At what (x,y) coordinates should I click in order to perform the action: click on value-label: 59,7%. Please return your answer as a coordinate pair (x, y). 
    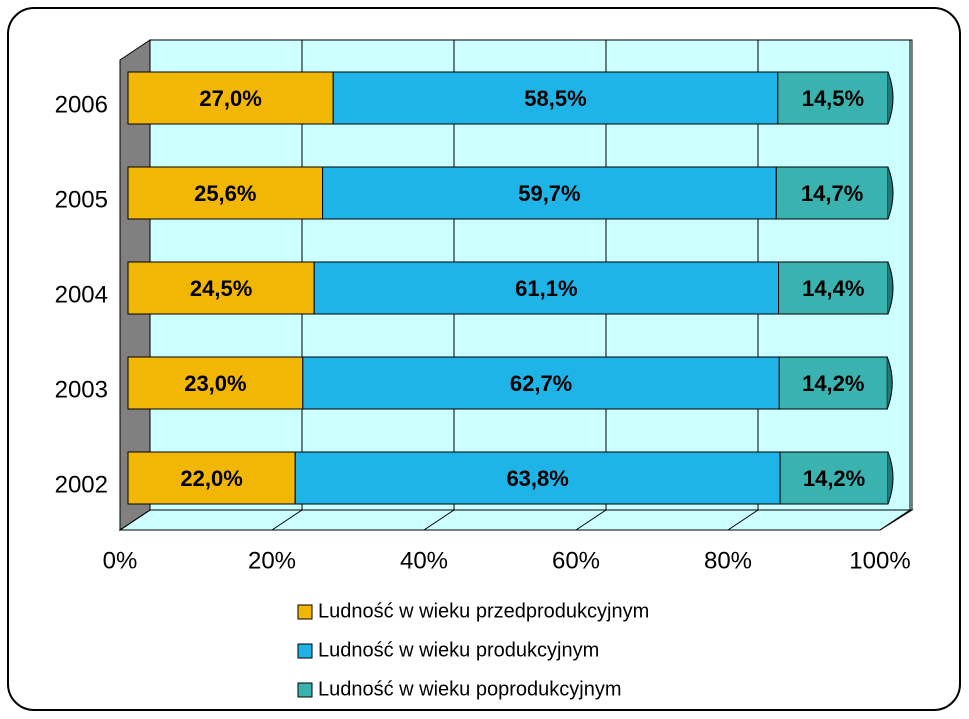
    Looking at the image, I should click on (549, 193).